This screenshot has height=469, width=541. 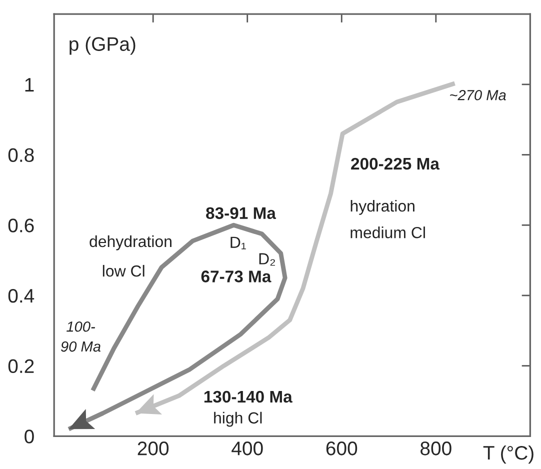 I want to click on x-axis-title: T (°C), so click(x=508, y=454).